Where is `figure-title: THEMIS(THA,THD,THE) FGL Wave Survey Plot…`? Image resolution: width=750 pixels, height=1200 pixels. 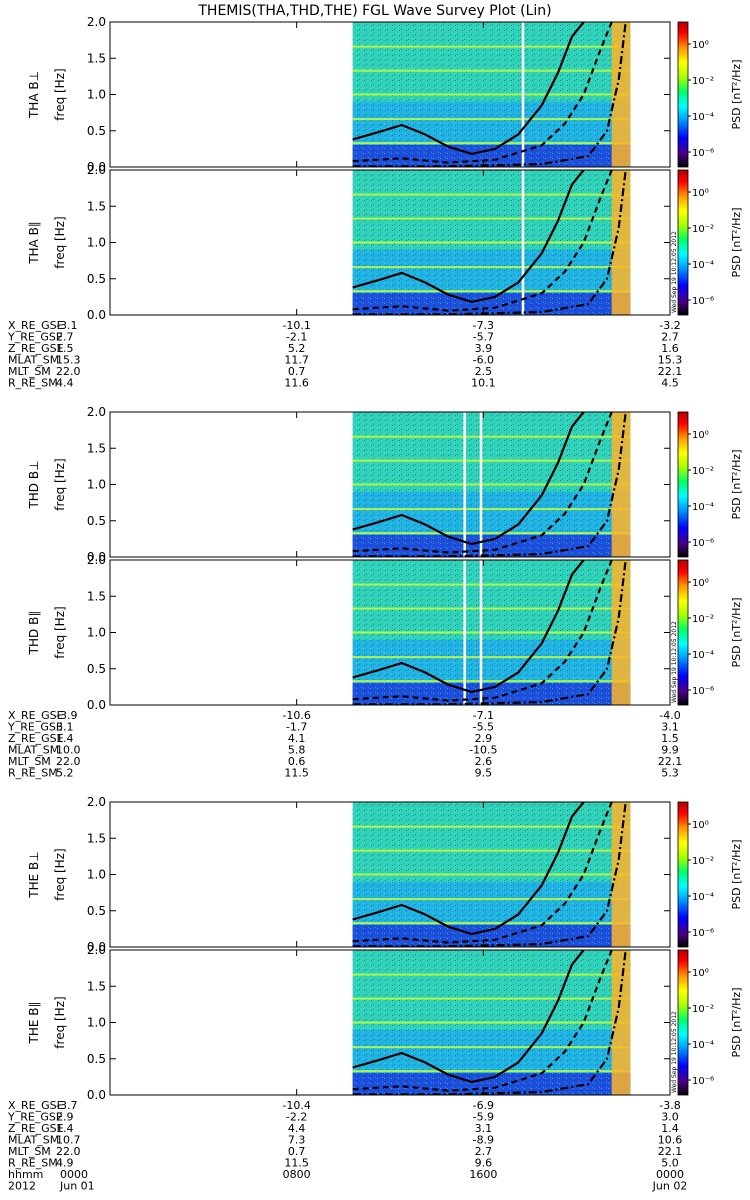 figure-title: THEMIS(THA,THD,THE) FGL Wave Survey Plot… is located at coordinates (374, 11).